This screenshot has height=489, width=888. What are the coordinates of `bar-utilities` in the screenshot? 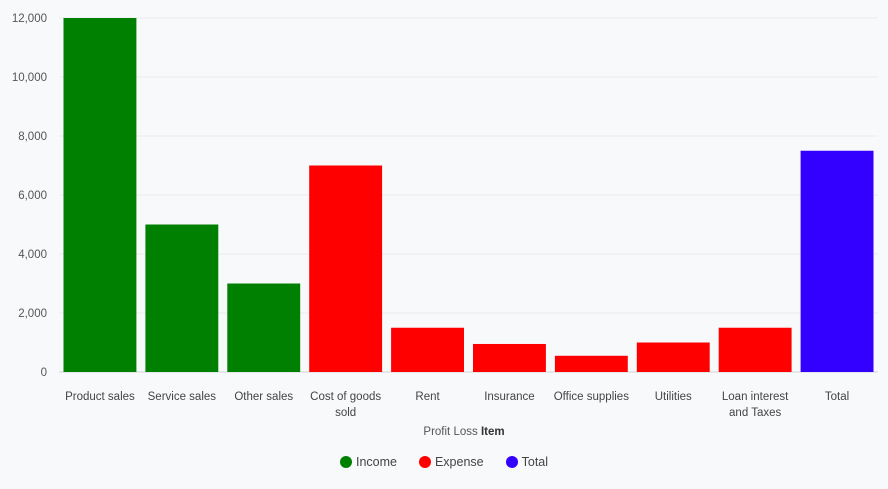 It's located at (673, 357).